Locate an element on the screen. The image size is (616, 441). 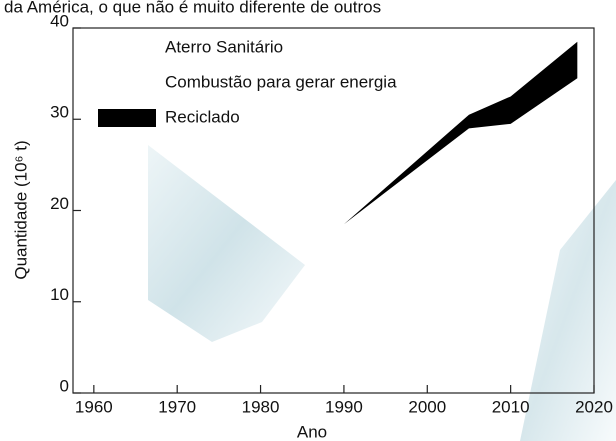
legend-swatch is located at coordinates (127, 118).